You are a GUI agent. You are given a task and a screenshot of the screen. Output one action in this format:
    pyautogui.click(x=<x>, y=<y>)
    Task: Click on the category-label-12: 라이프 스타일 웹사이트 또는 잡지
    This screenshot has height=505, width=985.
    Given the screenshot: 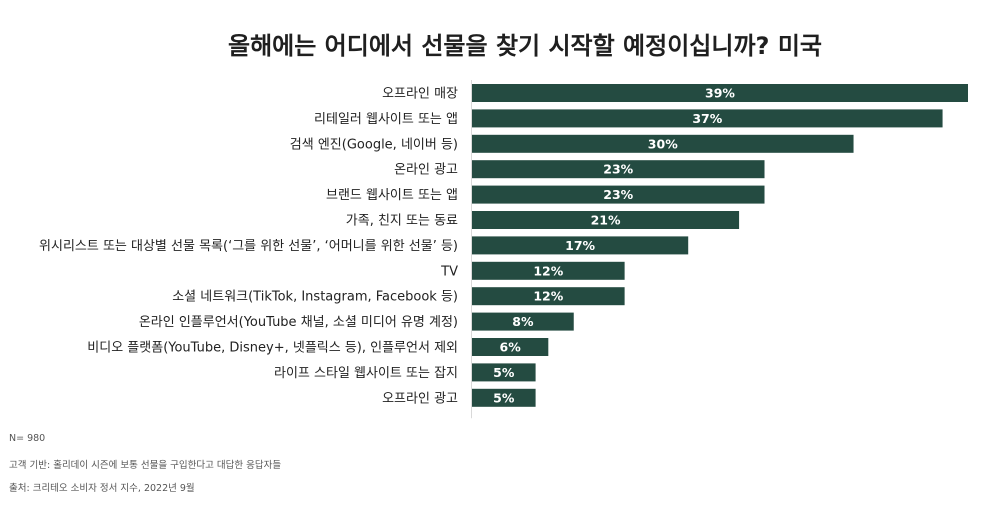 What is the action you would take?
    pyautogui.click(x=366, y=373)
    